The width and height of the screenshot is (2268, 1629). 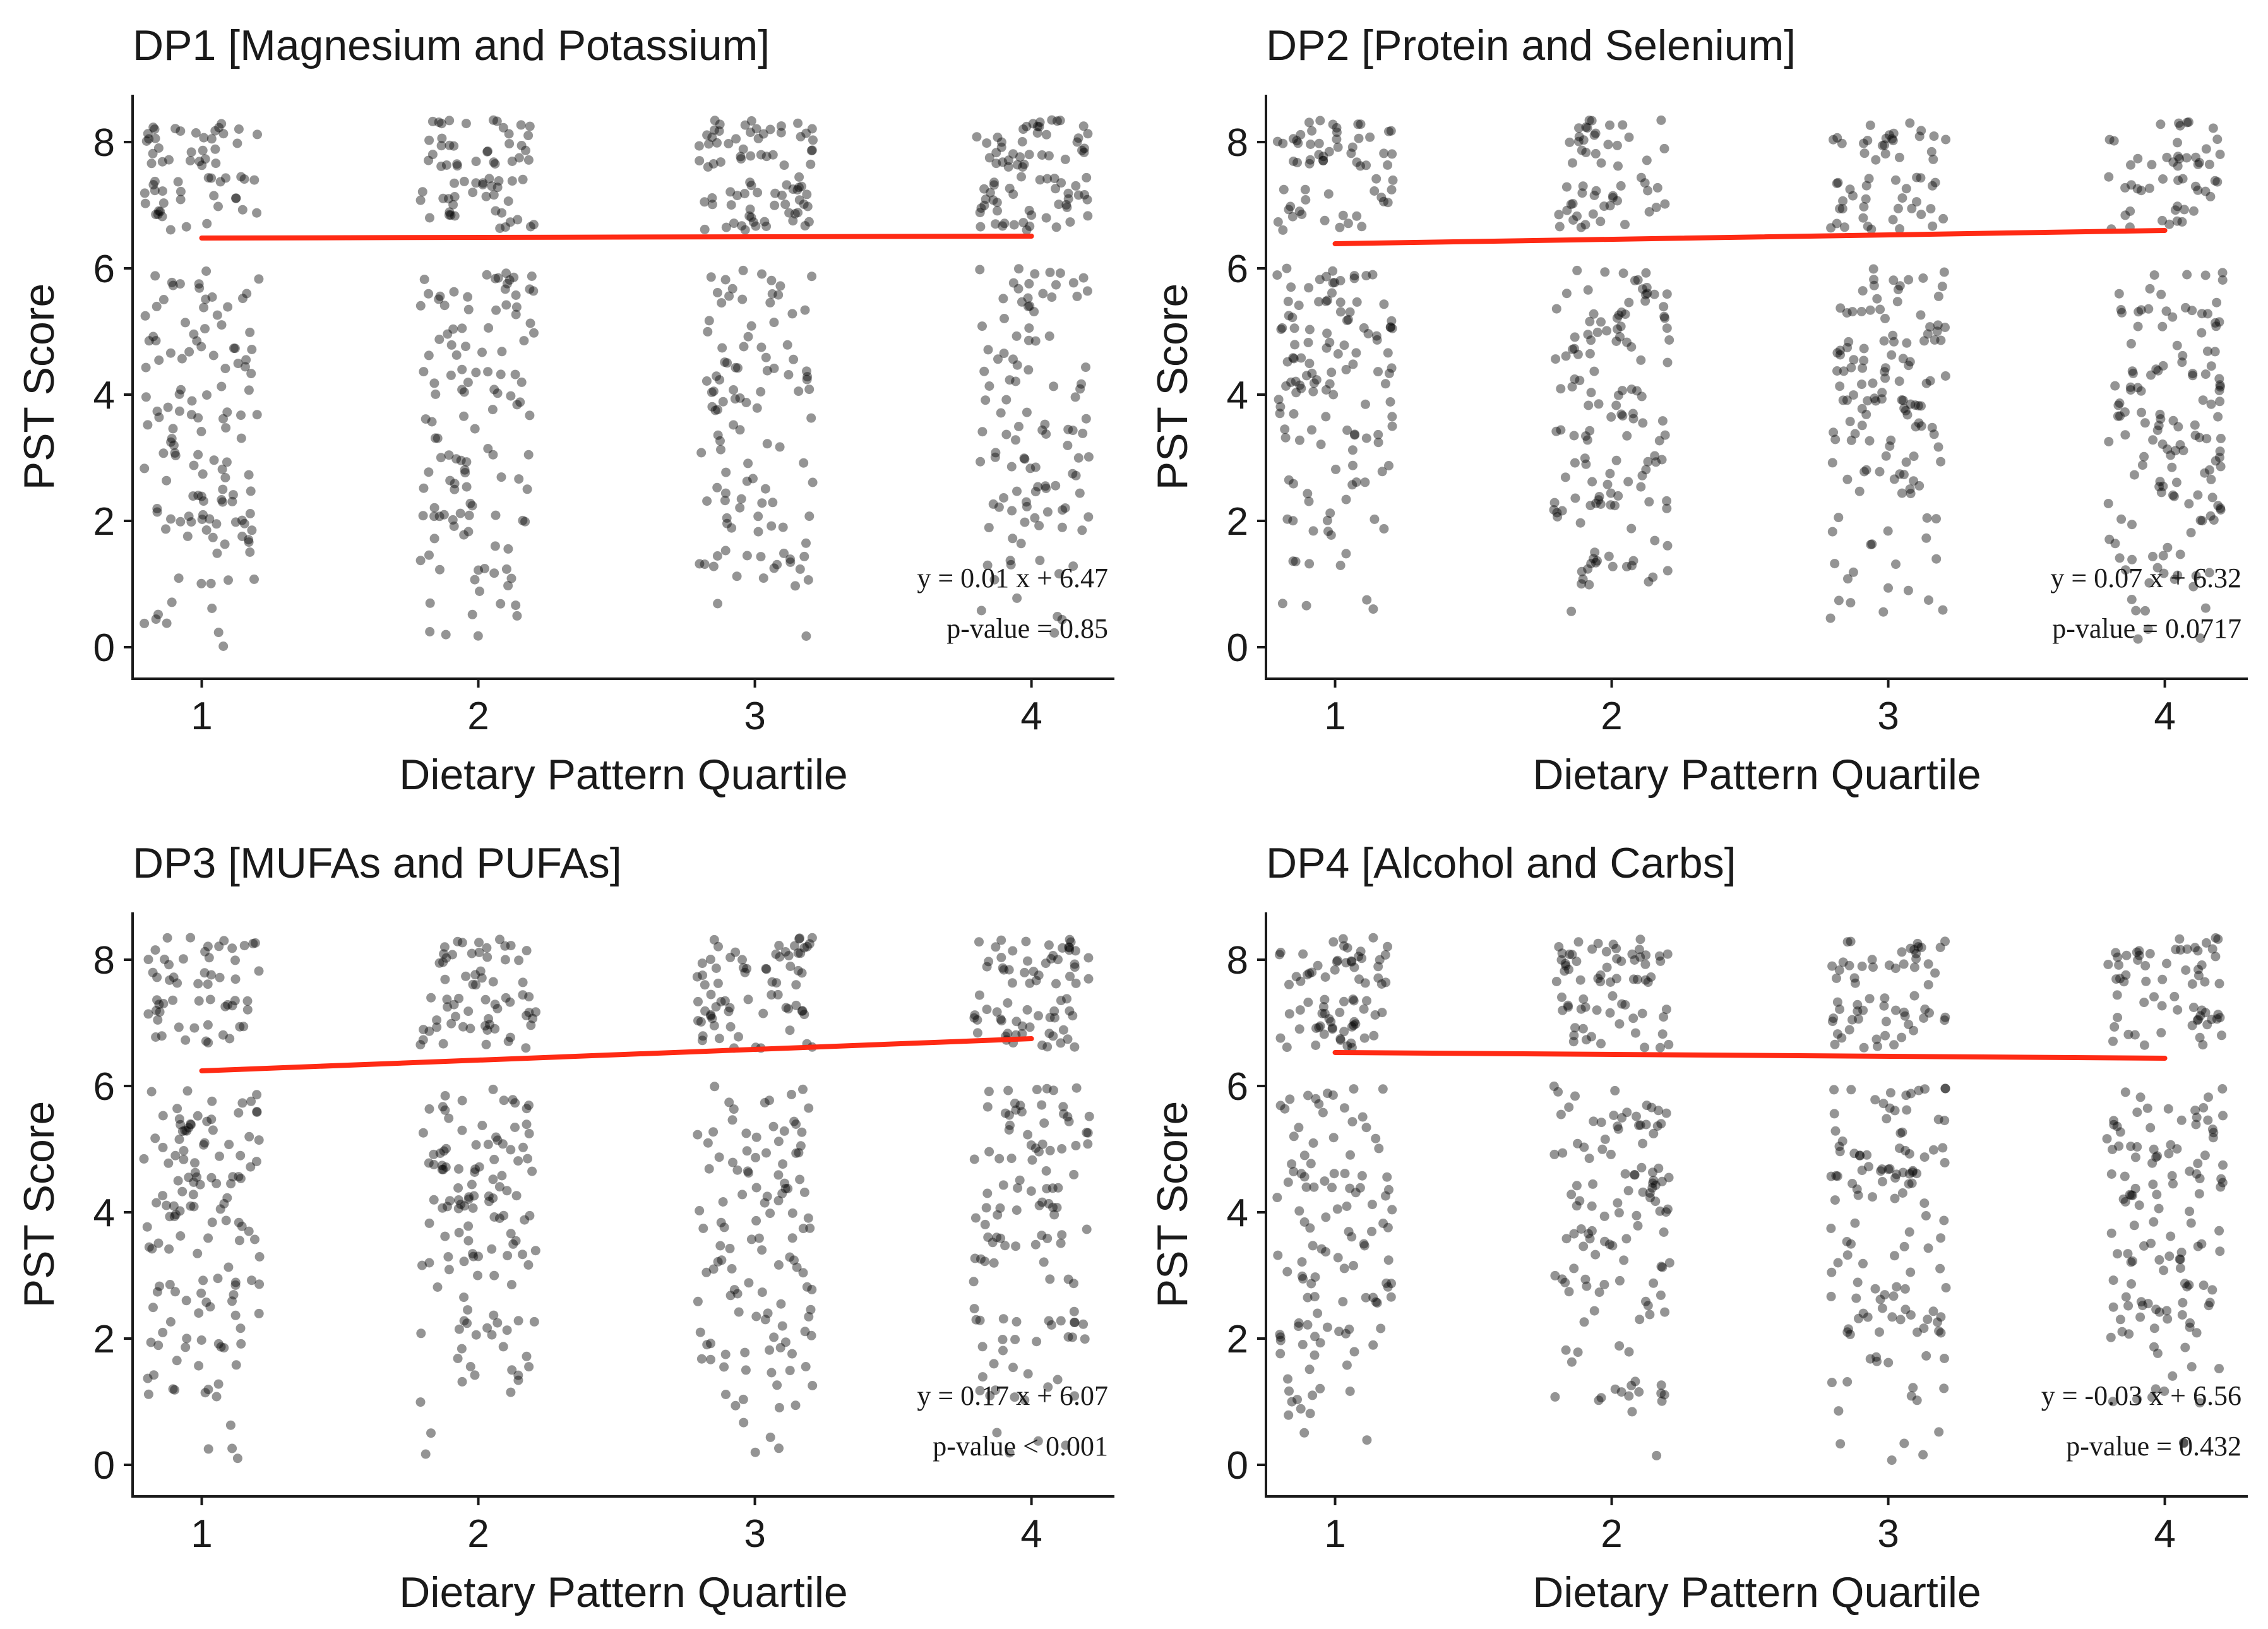 I want to click on x-tick-label: 2, so click(x=1611, y=1534).